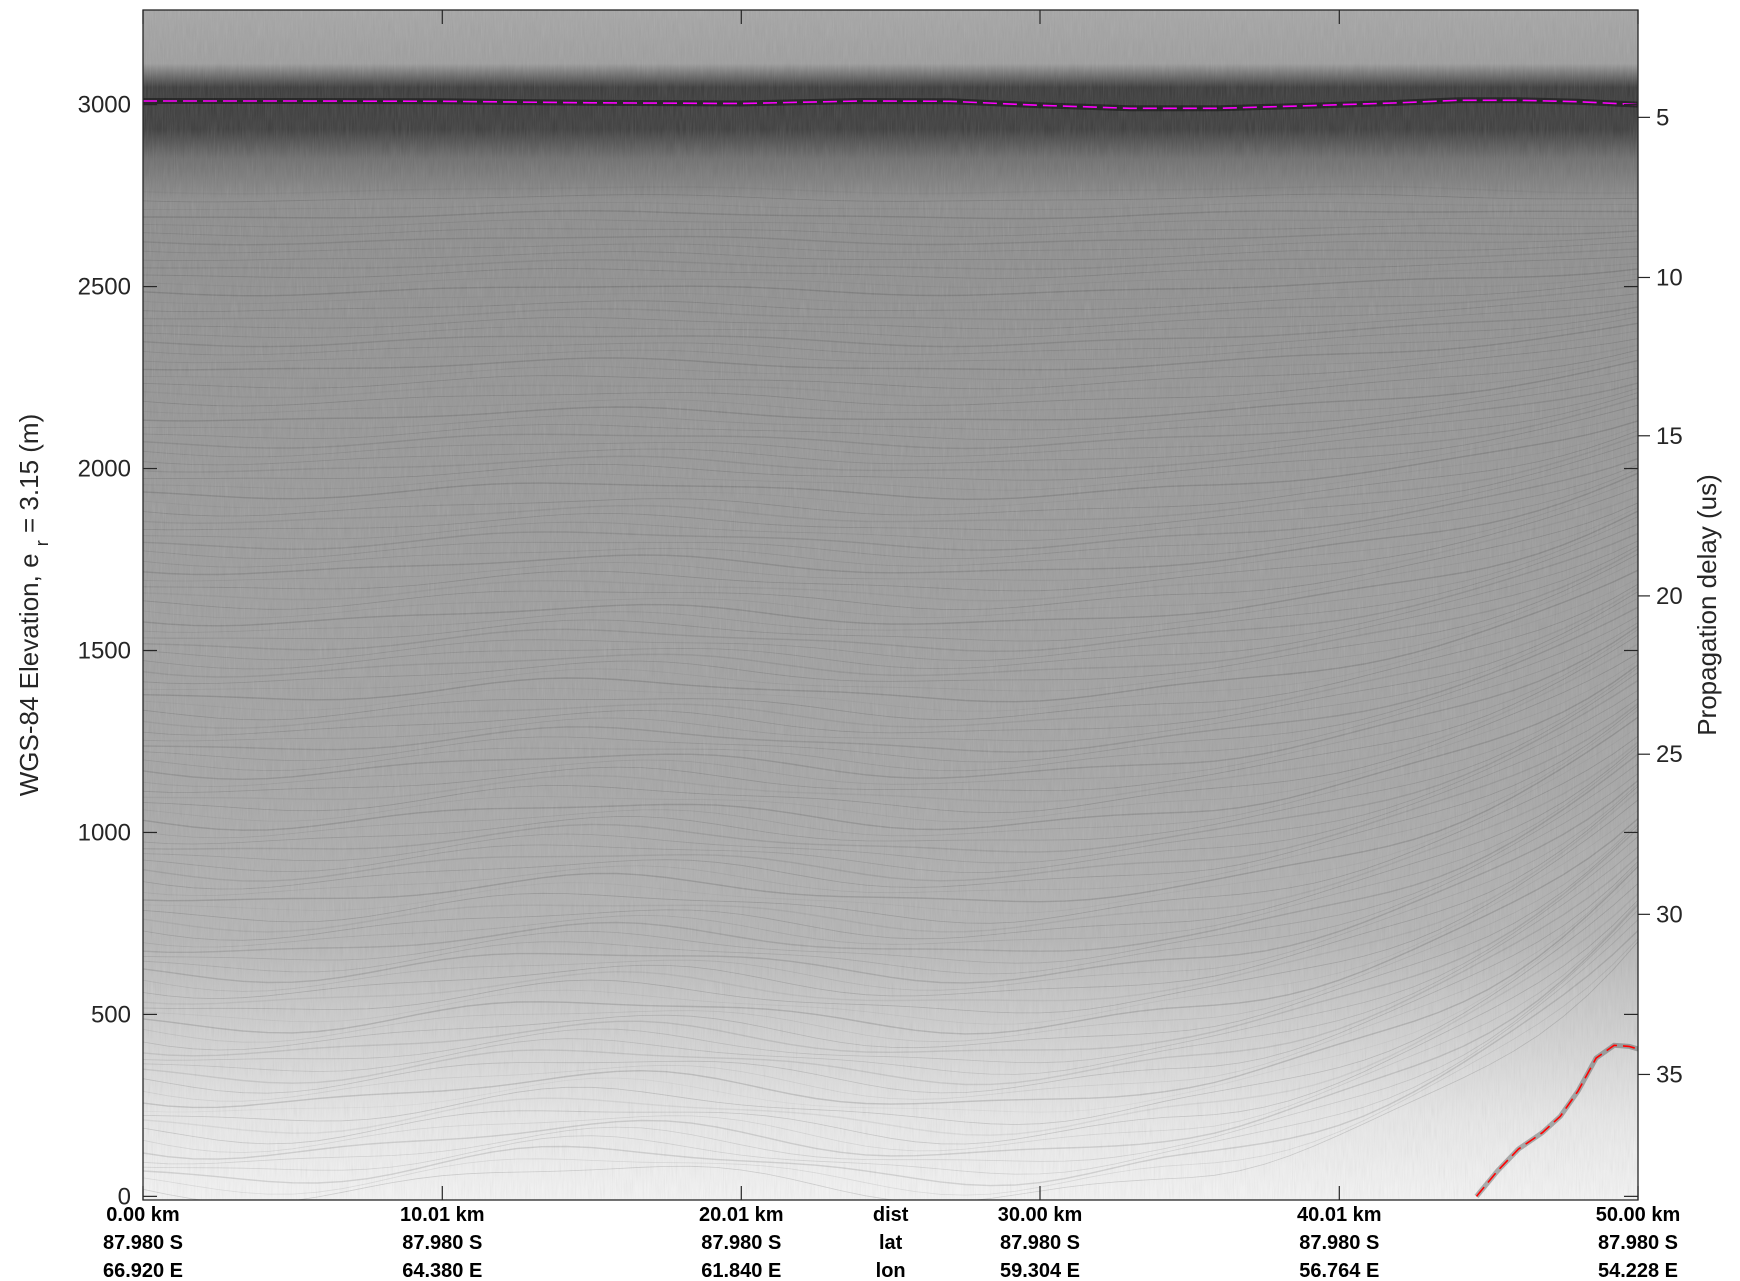 The image size is (1740, 1281). Describe the element at coordinates (1669, 436) in the screenshot. I see `y2-tick-label-2: 15` at that location.